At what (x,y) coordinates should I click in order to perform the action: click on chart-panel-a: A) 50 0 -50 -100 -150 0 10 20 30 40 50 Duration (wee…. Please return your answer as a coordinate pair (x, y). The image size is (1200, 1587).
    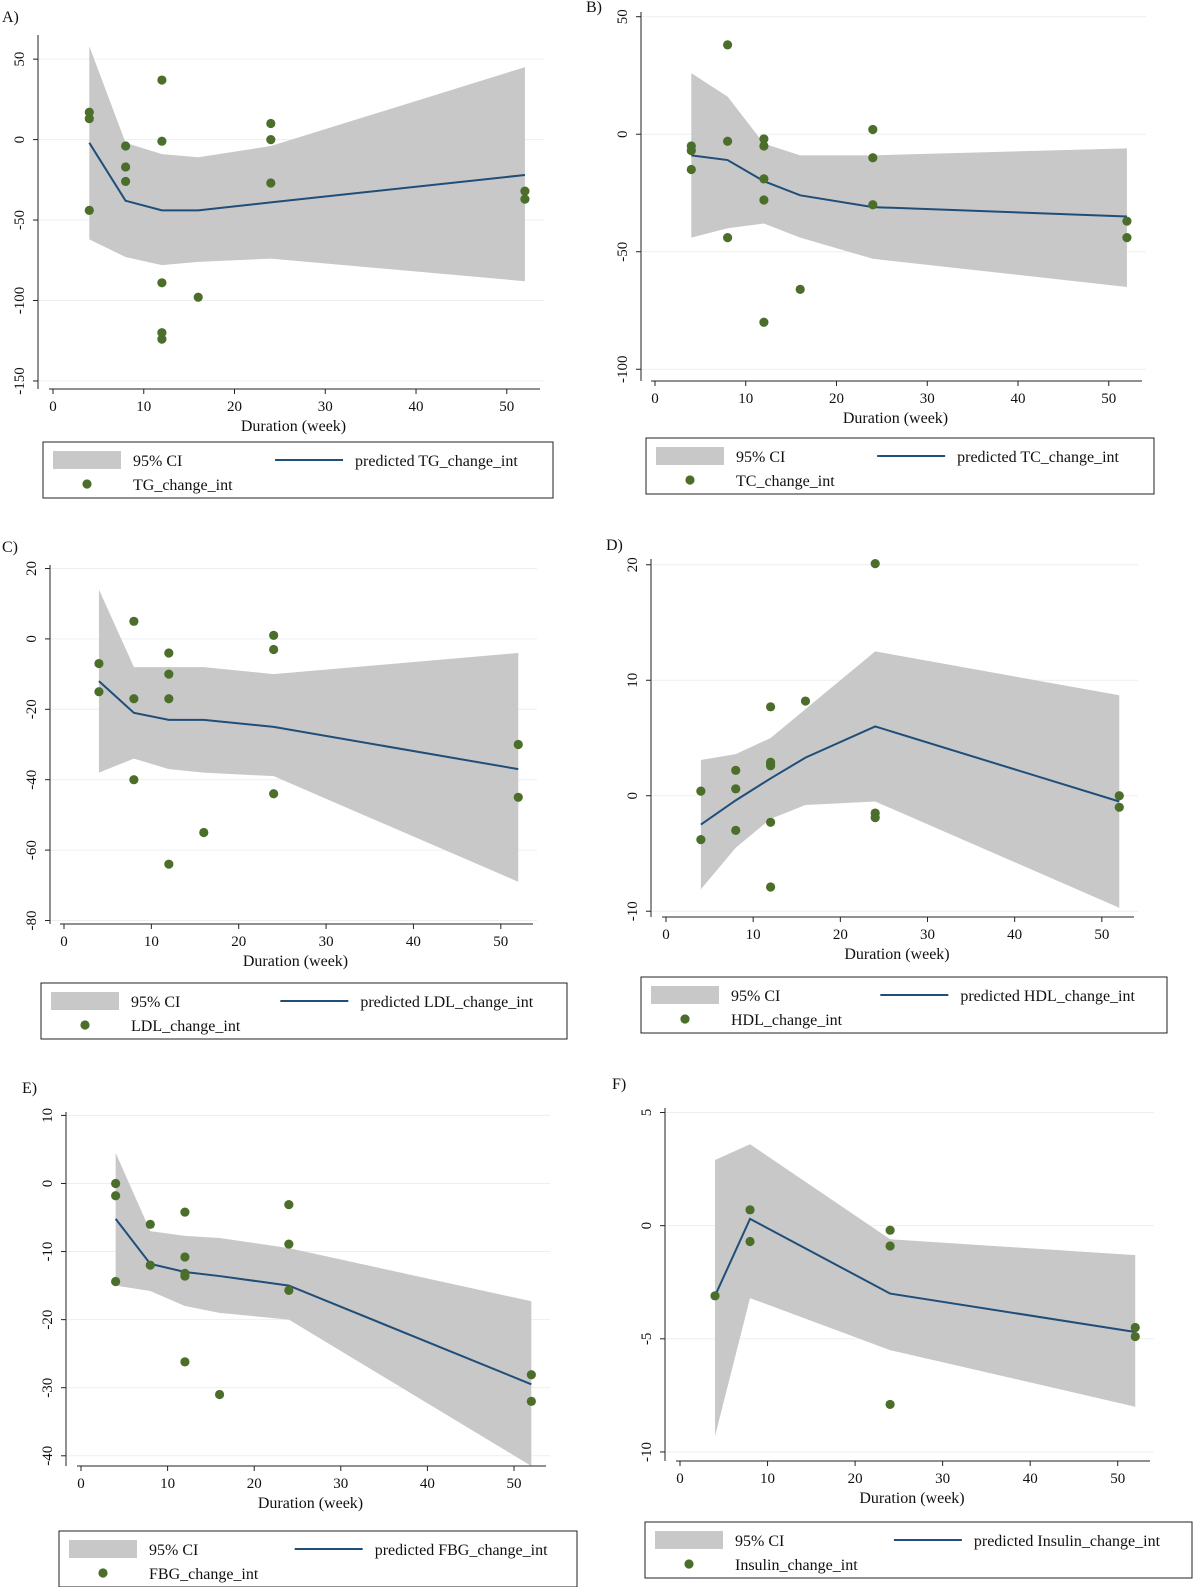
    Looking at the image, I should click on (278, 254).